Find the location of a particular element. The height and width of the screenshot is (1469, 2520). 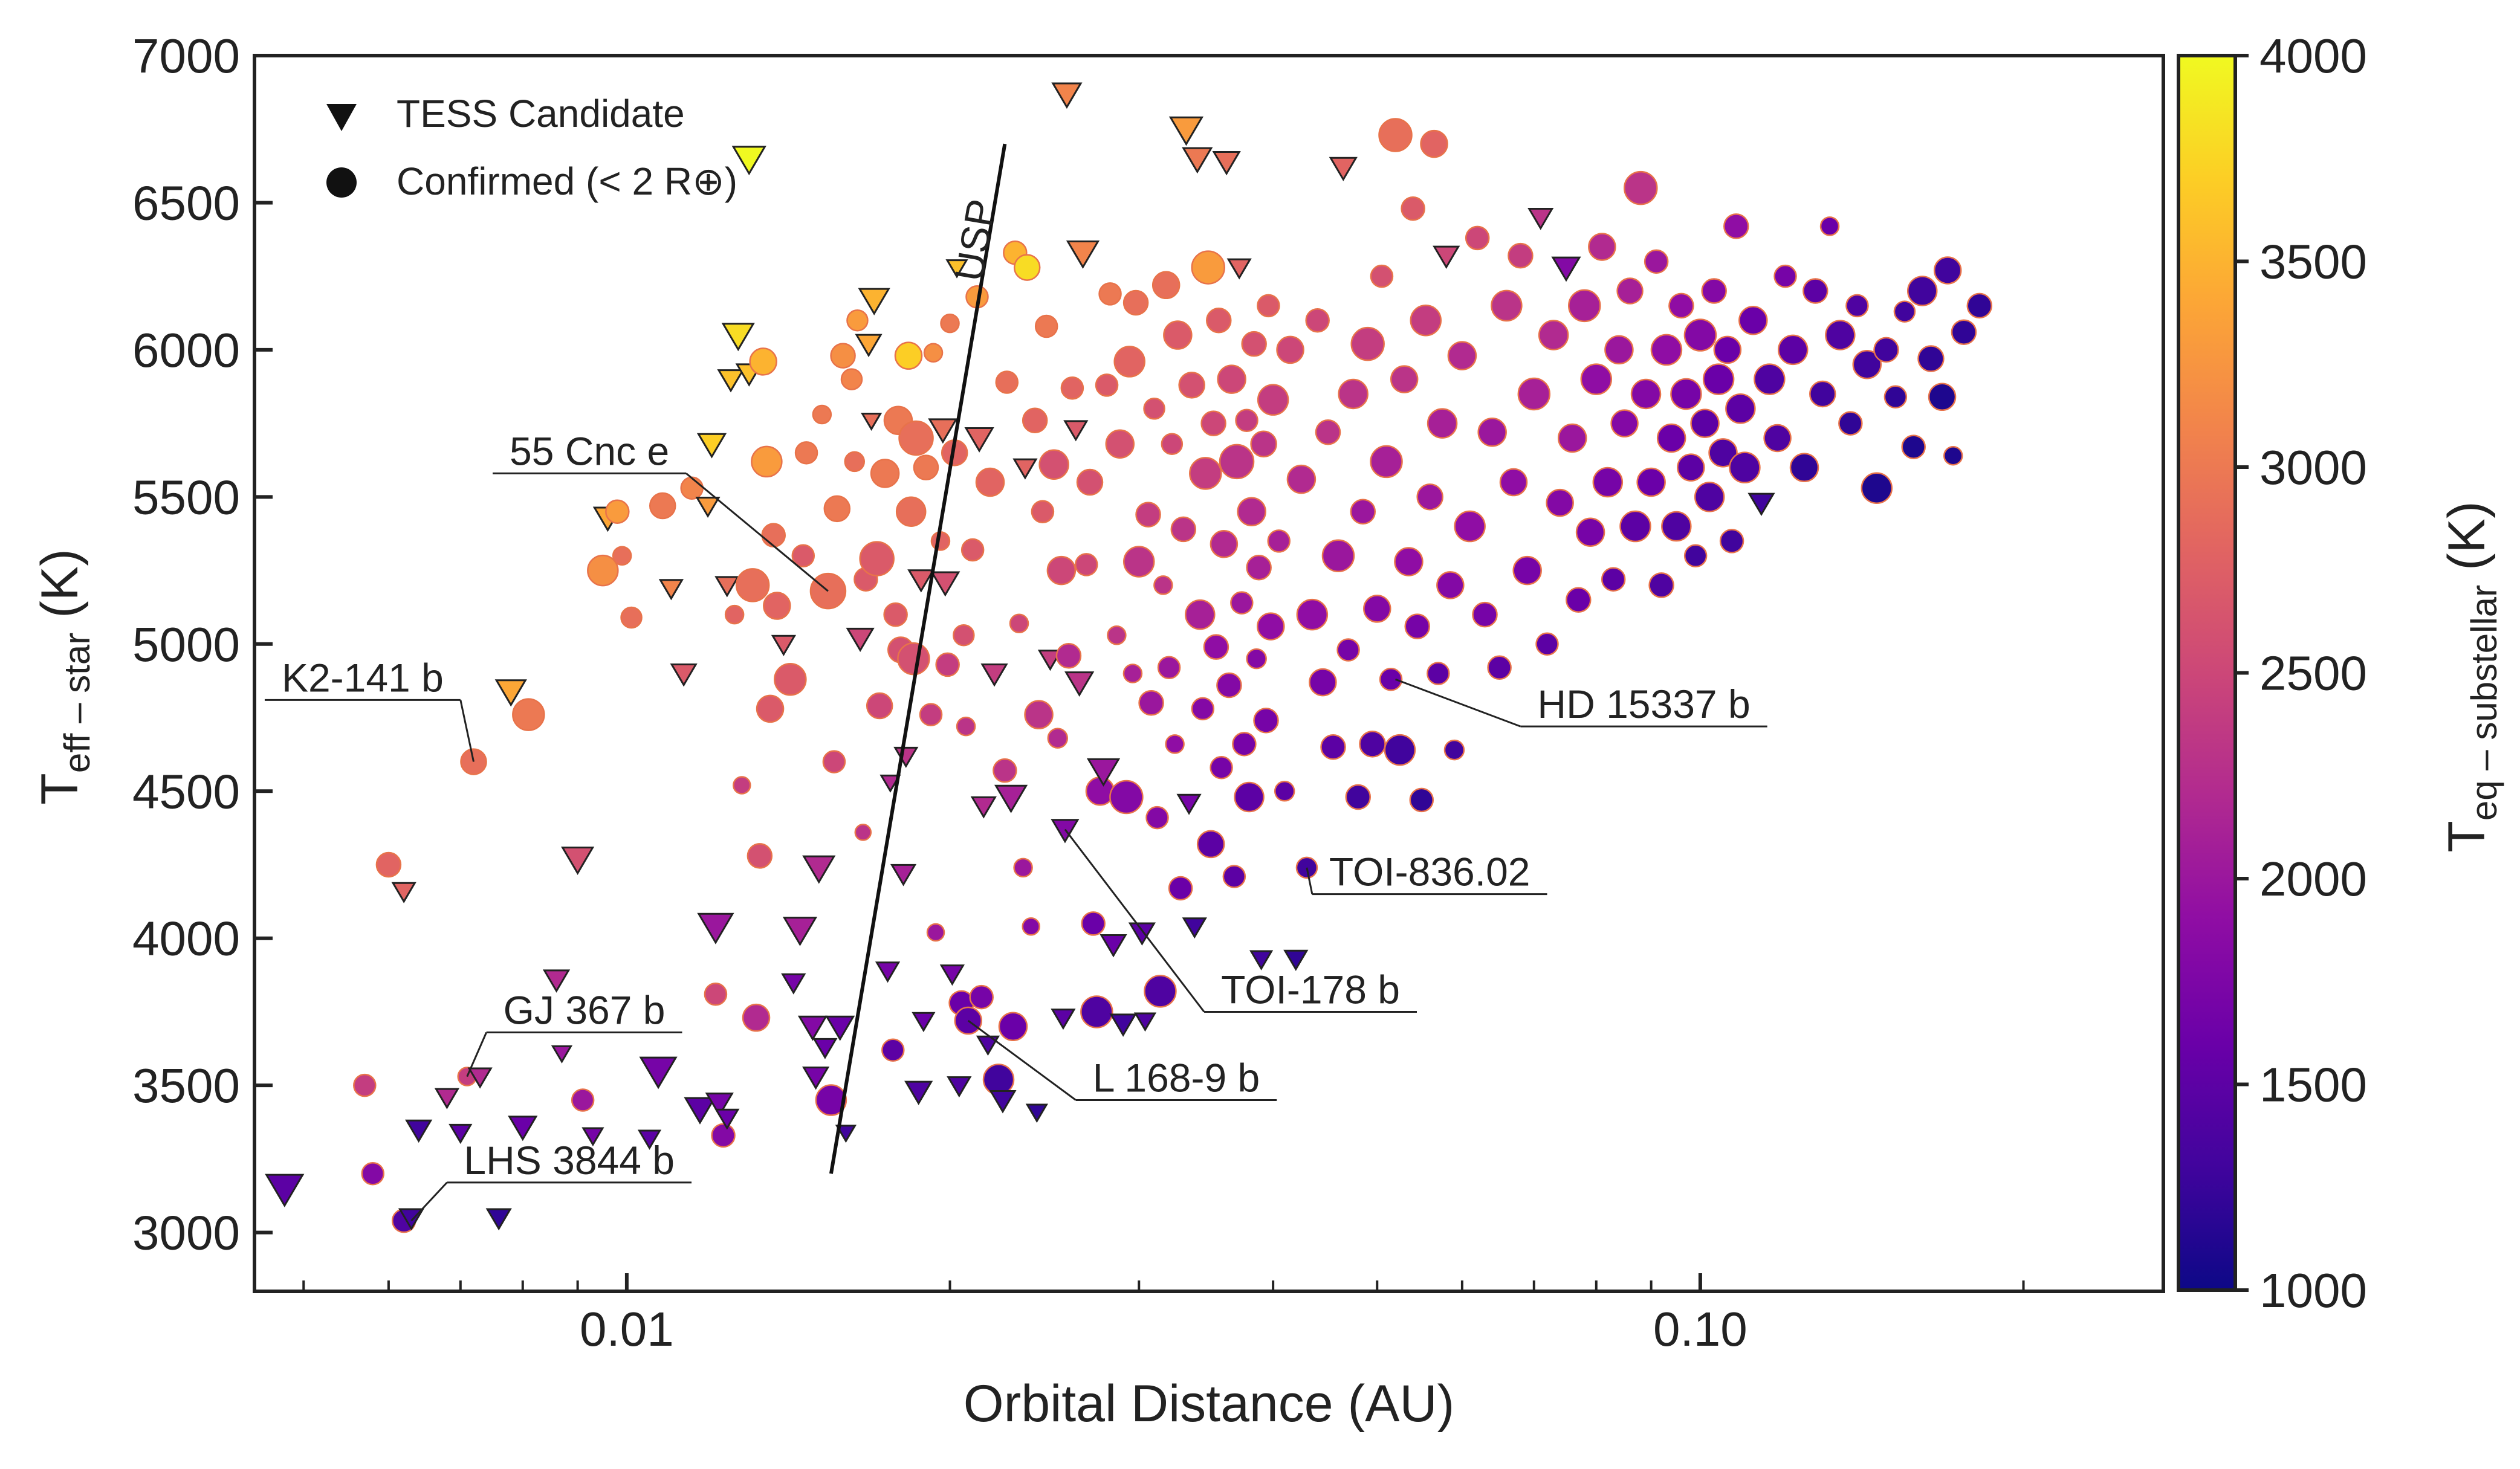

annotation-label: 55 Cnc e is located at coordinates (589, 450).